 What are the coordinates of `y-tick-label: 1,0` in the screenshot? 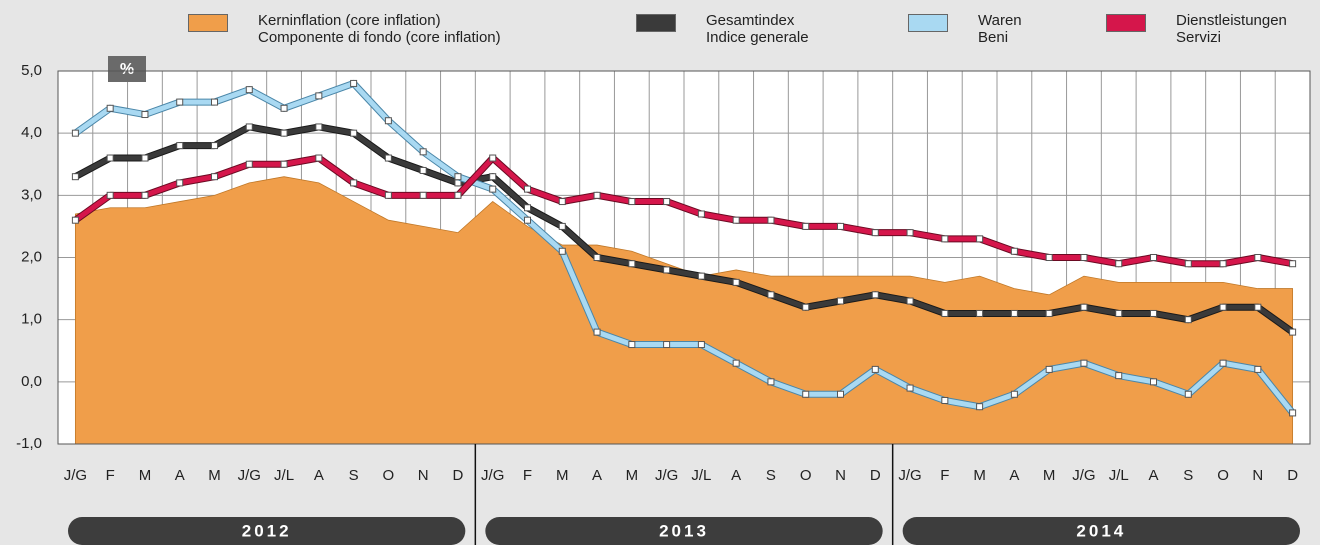 It's located at (31, 319).